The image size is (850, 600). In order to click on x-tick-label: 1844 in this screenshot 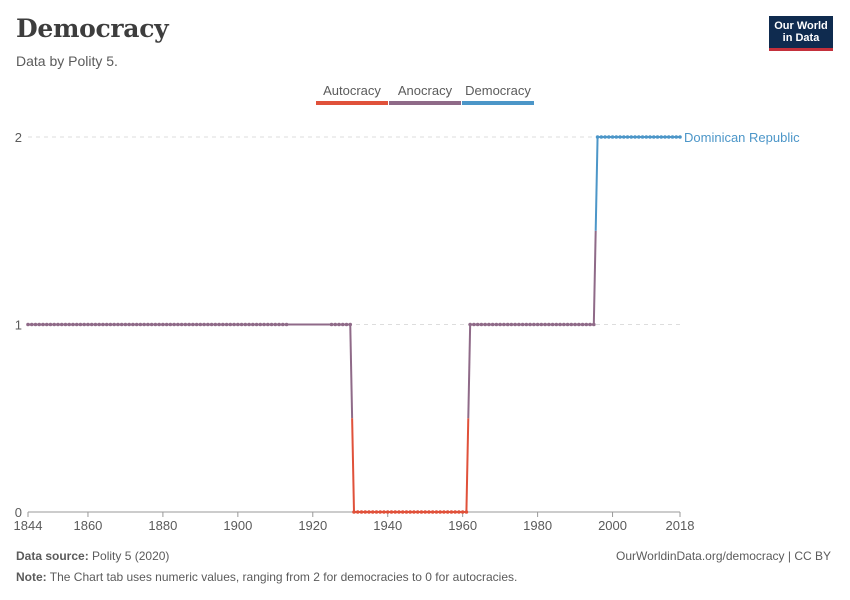, I will do `click(28, 525)`.